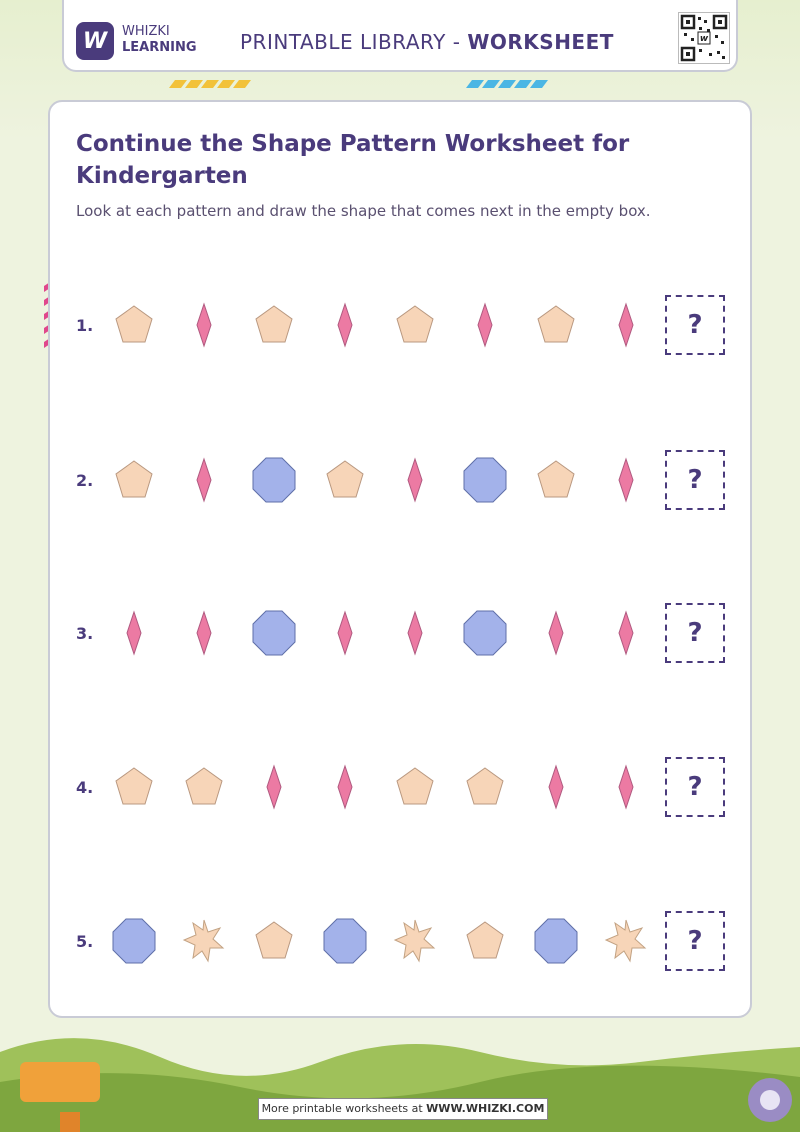  I want to click on header-title: PRINTABLE LIBRARY - WORKSHEET, so click(427, 42).